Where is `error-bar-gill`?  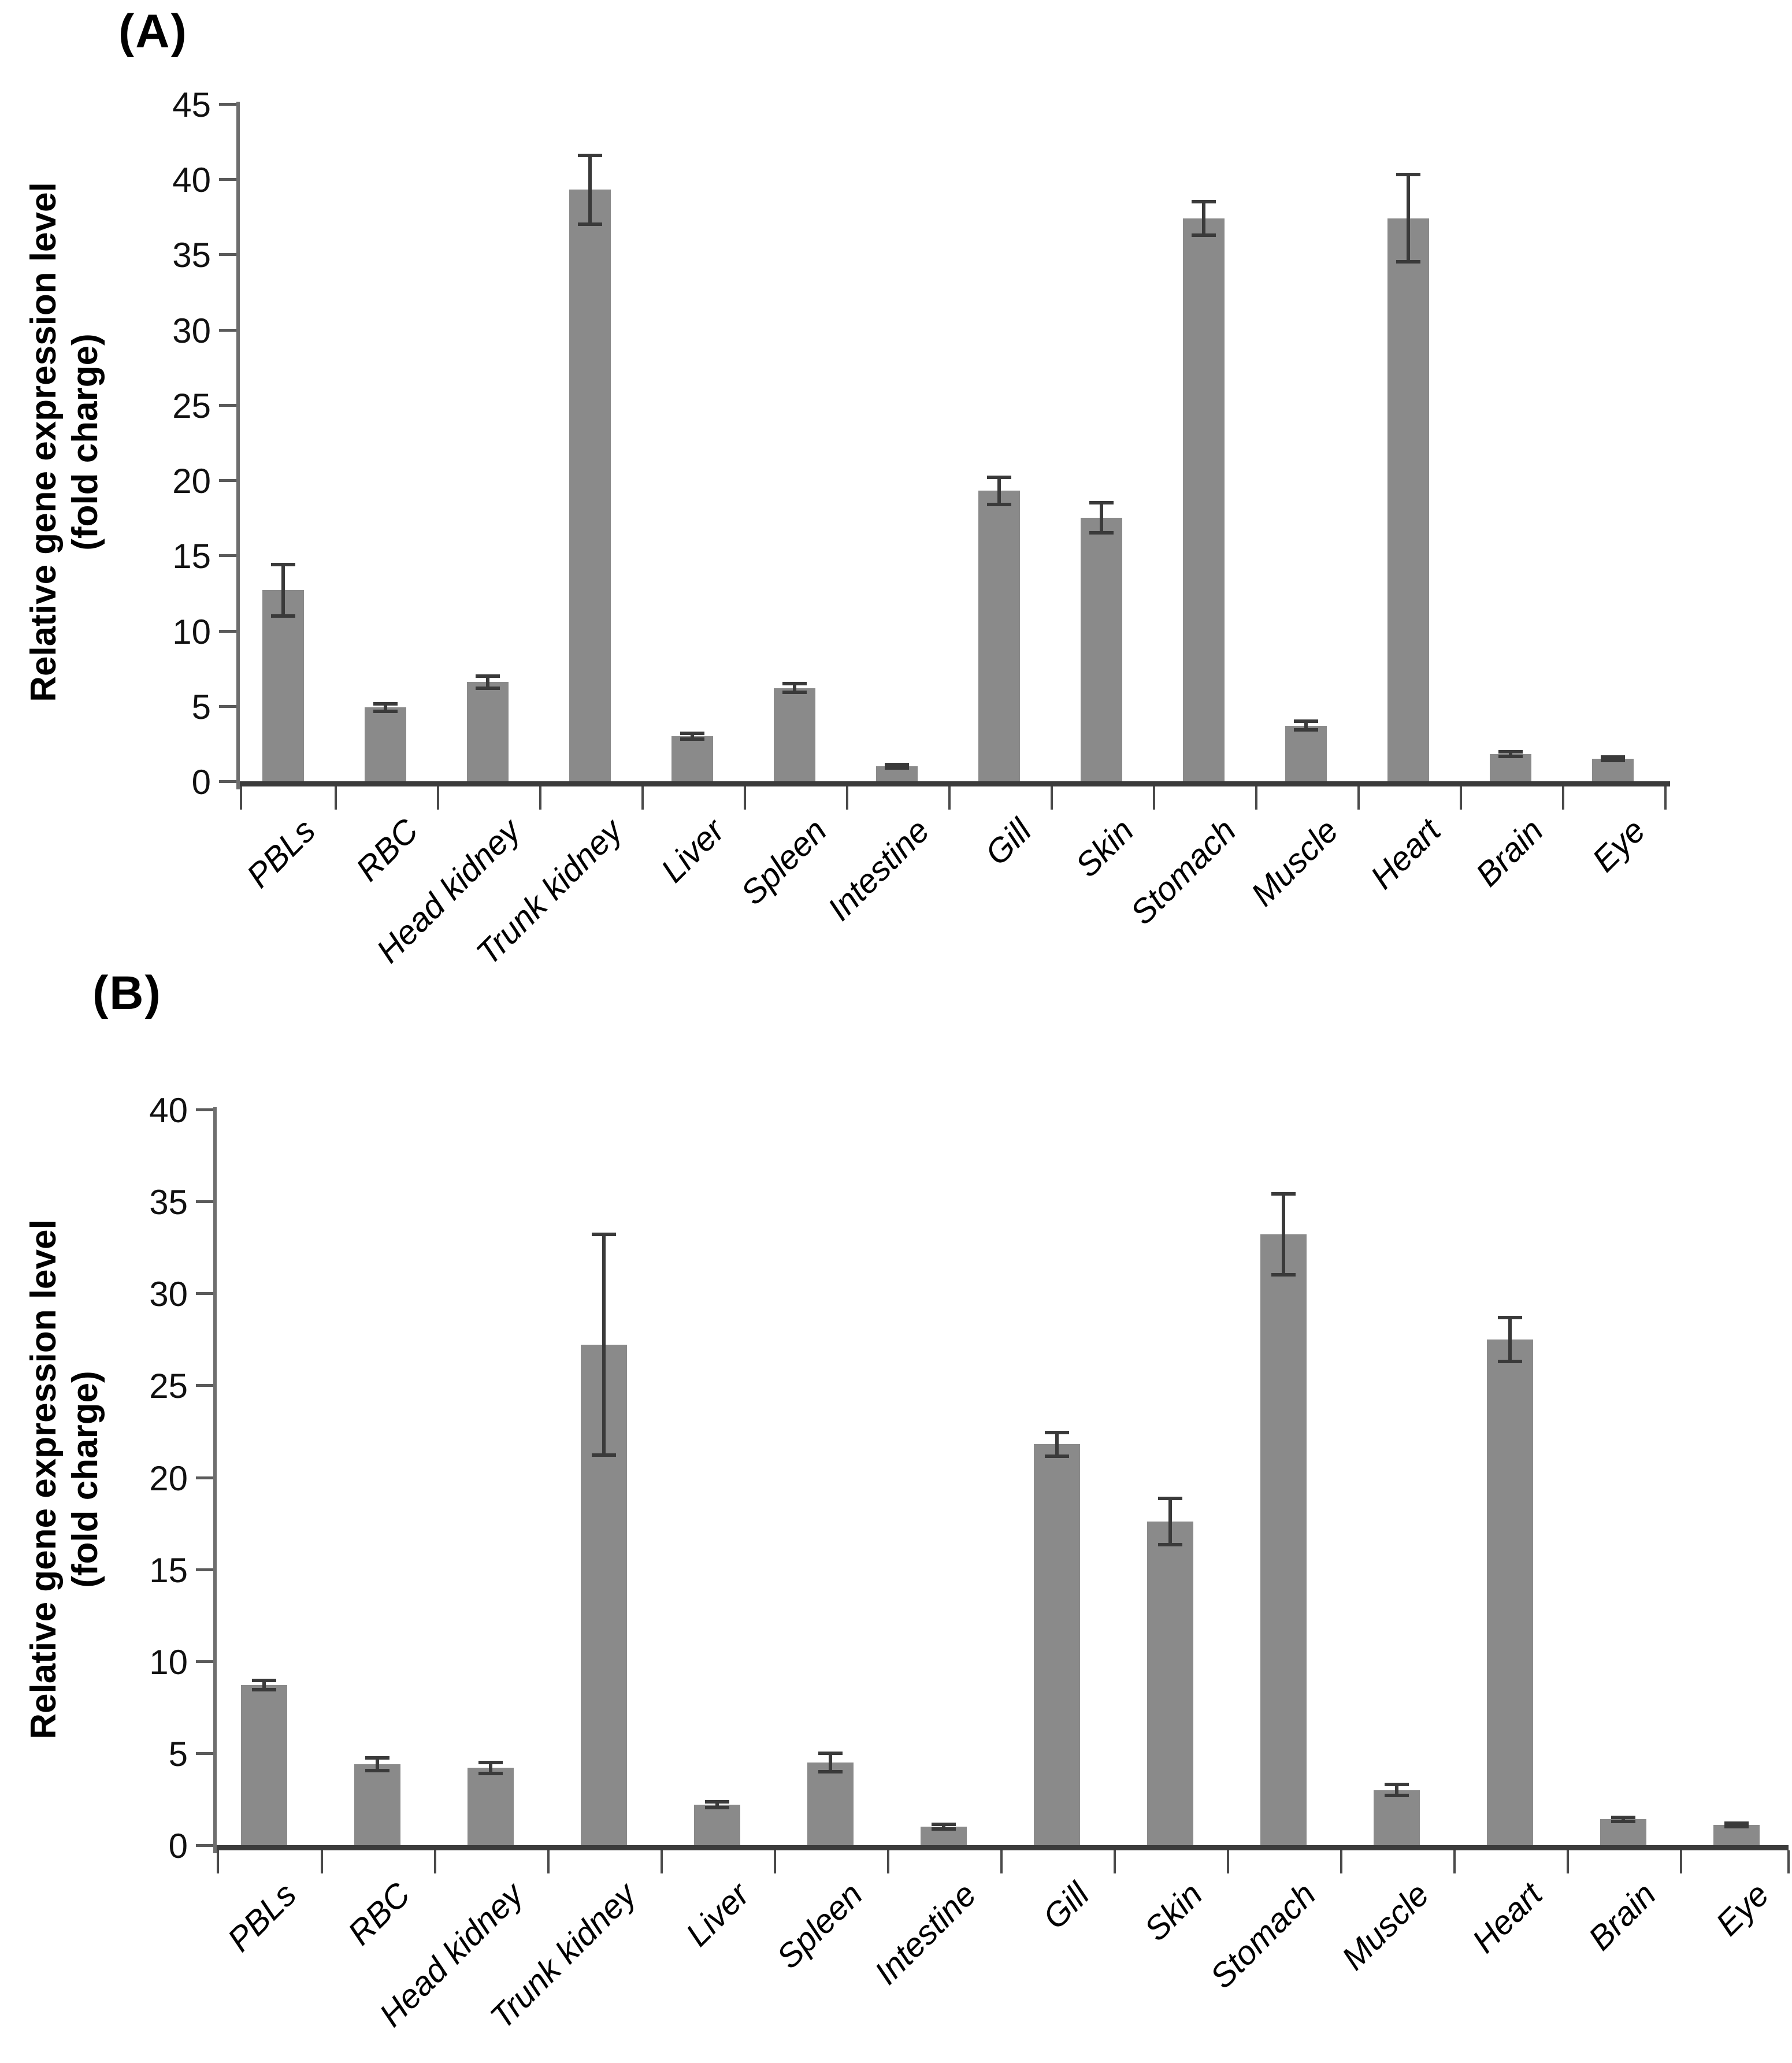
error-bar-gill is located at coordinates (999, 490).